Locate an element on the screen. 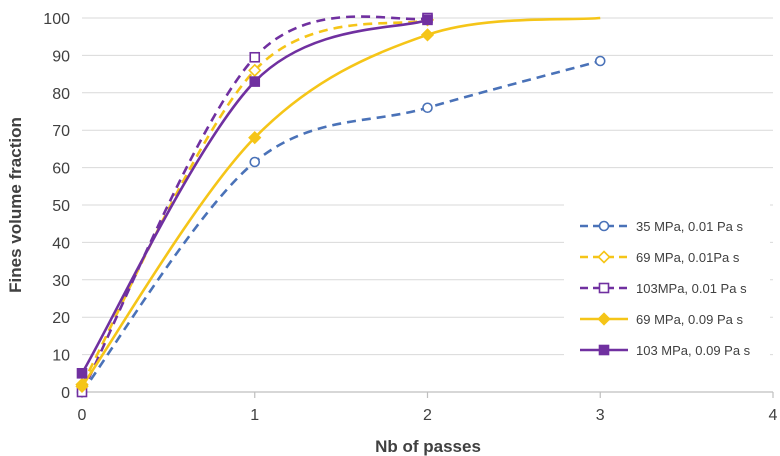  legend-item: 69 MPa, 0.01Pa s is located at coordinates (660, 257).